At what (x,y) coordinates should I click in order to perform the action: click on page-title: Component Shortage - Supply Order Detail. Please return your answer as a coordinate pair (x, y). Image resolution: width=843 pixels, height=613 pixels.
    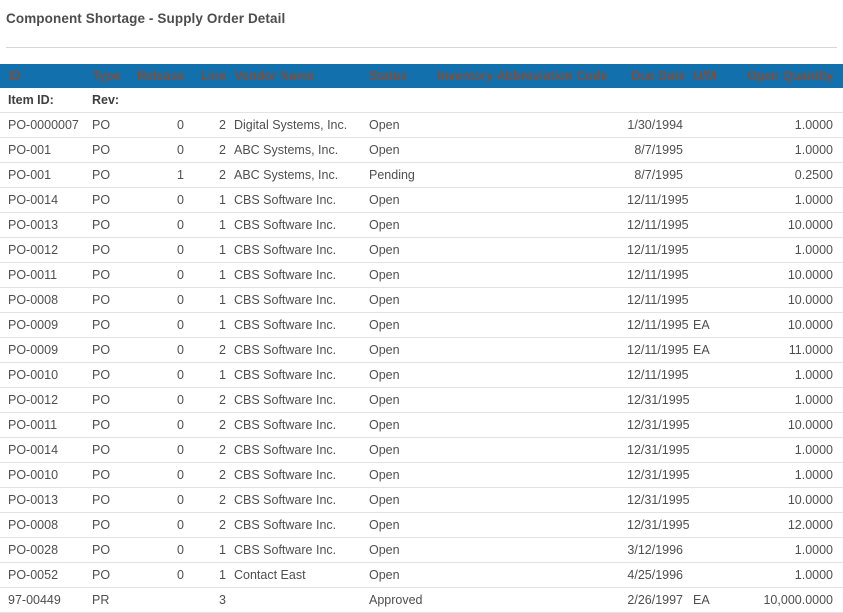
    Looking at the image, I should click on (145, 18).